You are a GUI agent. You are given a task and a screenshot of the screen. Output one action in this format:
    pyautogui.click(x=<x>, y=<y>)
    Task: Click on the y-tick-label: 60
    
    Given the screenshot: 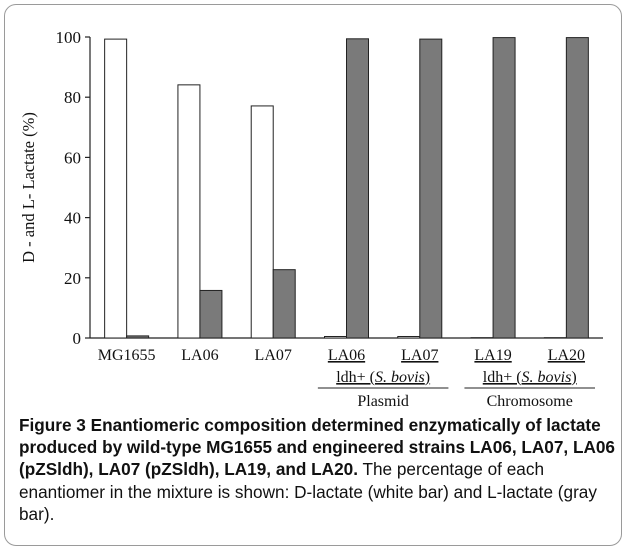 What is the action you would take?
    pyautogui.click(x=72, y=157)
    